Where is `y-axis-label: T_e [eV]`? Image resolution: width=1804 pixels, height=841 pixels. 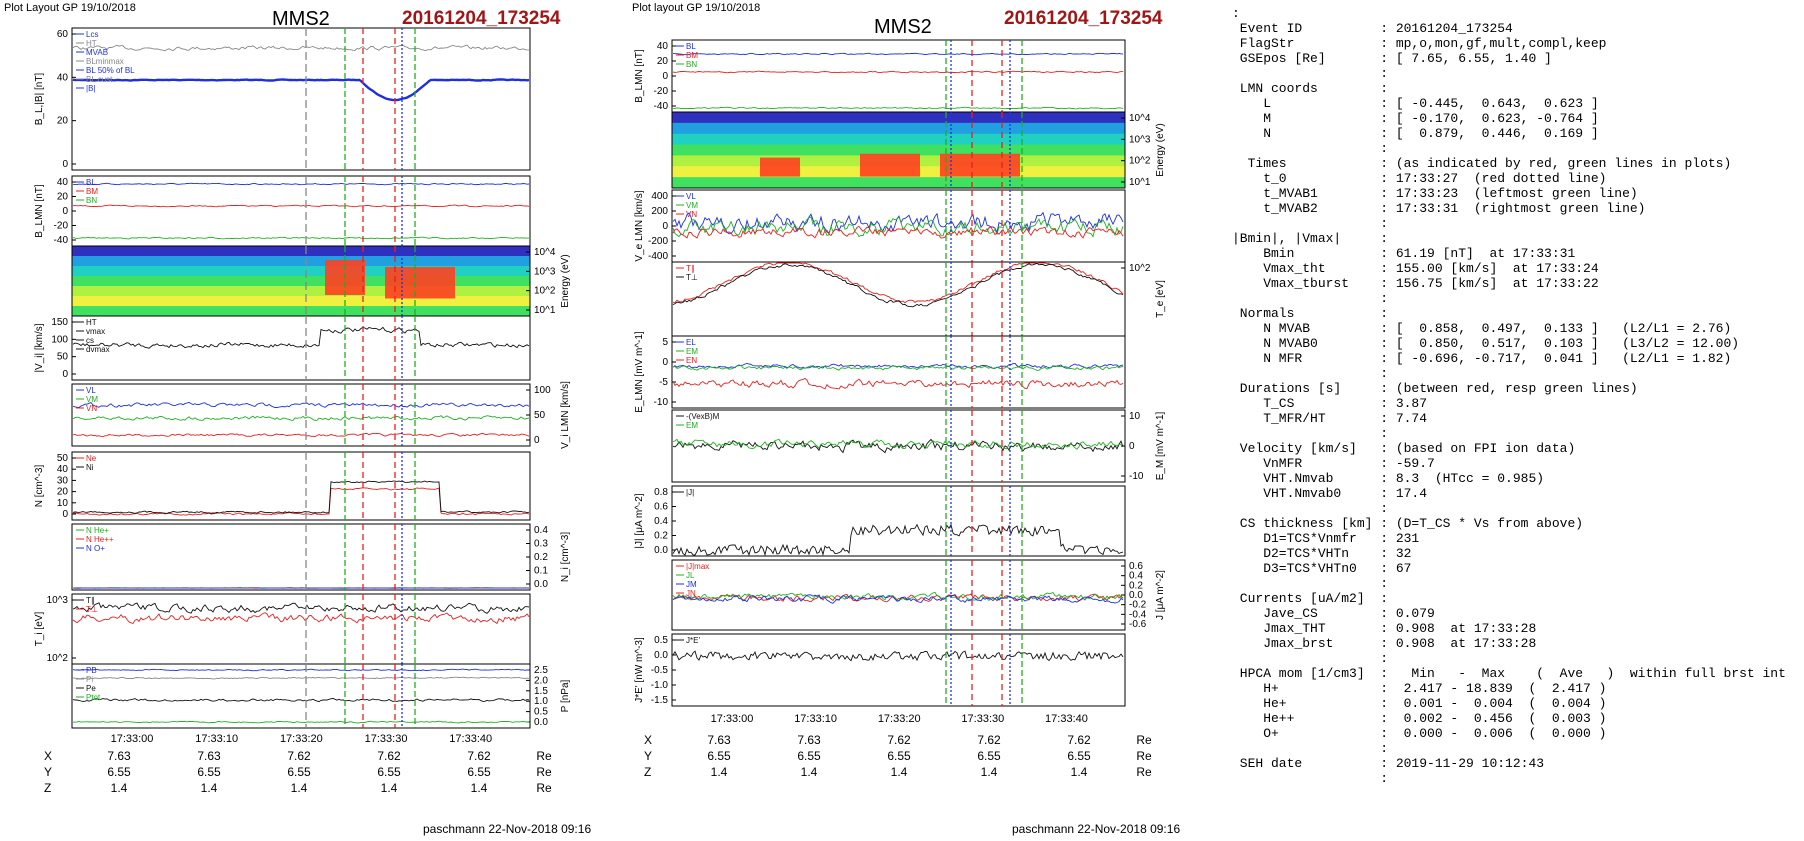
y-axis-label: T_e [eV] is located at coordinates (1160, 299).